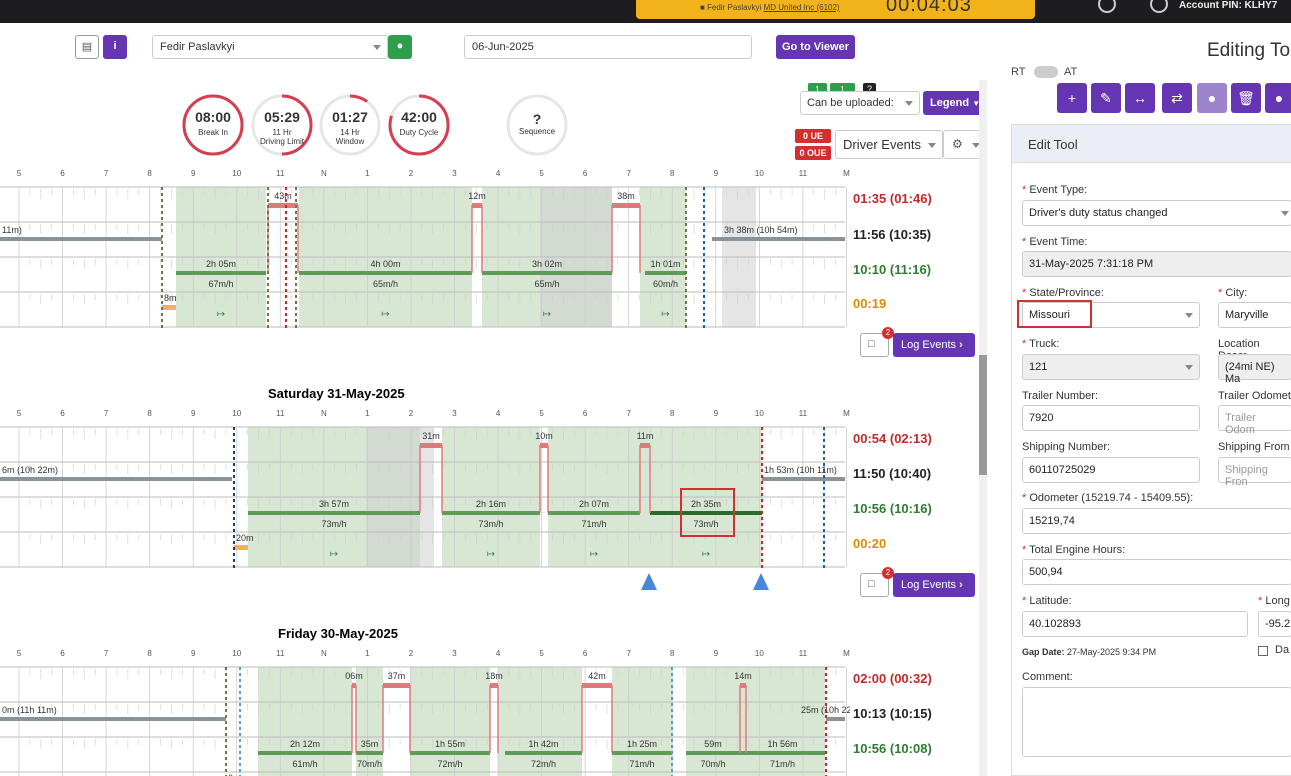  I want to click on go-to-viewer-button: Go to Viewer, so click(815, 47).